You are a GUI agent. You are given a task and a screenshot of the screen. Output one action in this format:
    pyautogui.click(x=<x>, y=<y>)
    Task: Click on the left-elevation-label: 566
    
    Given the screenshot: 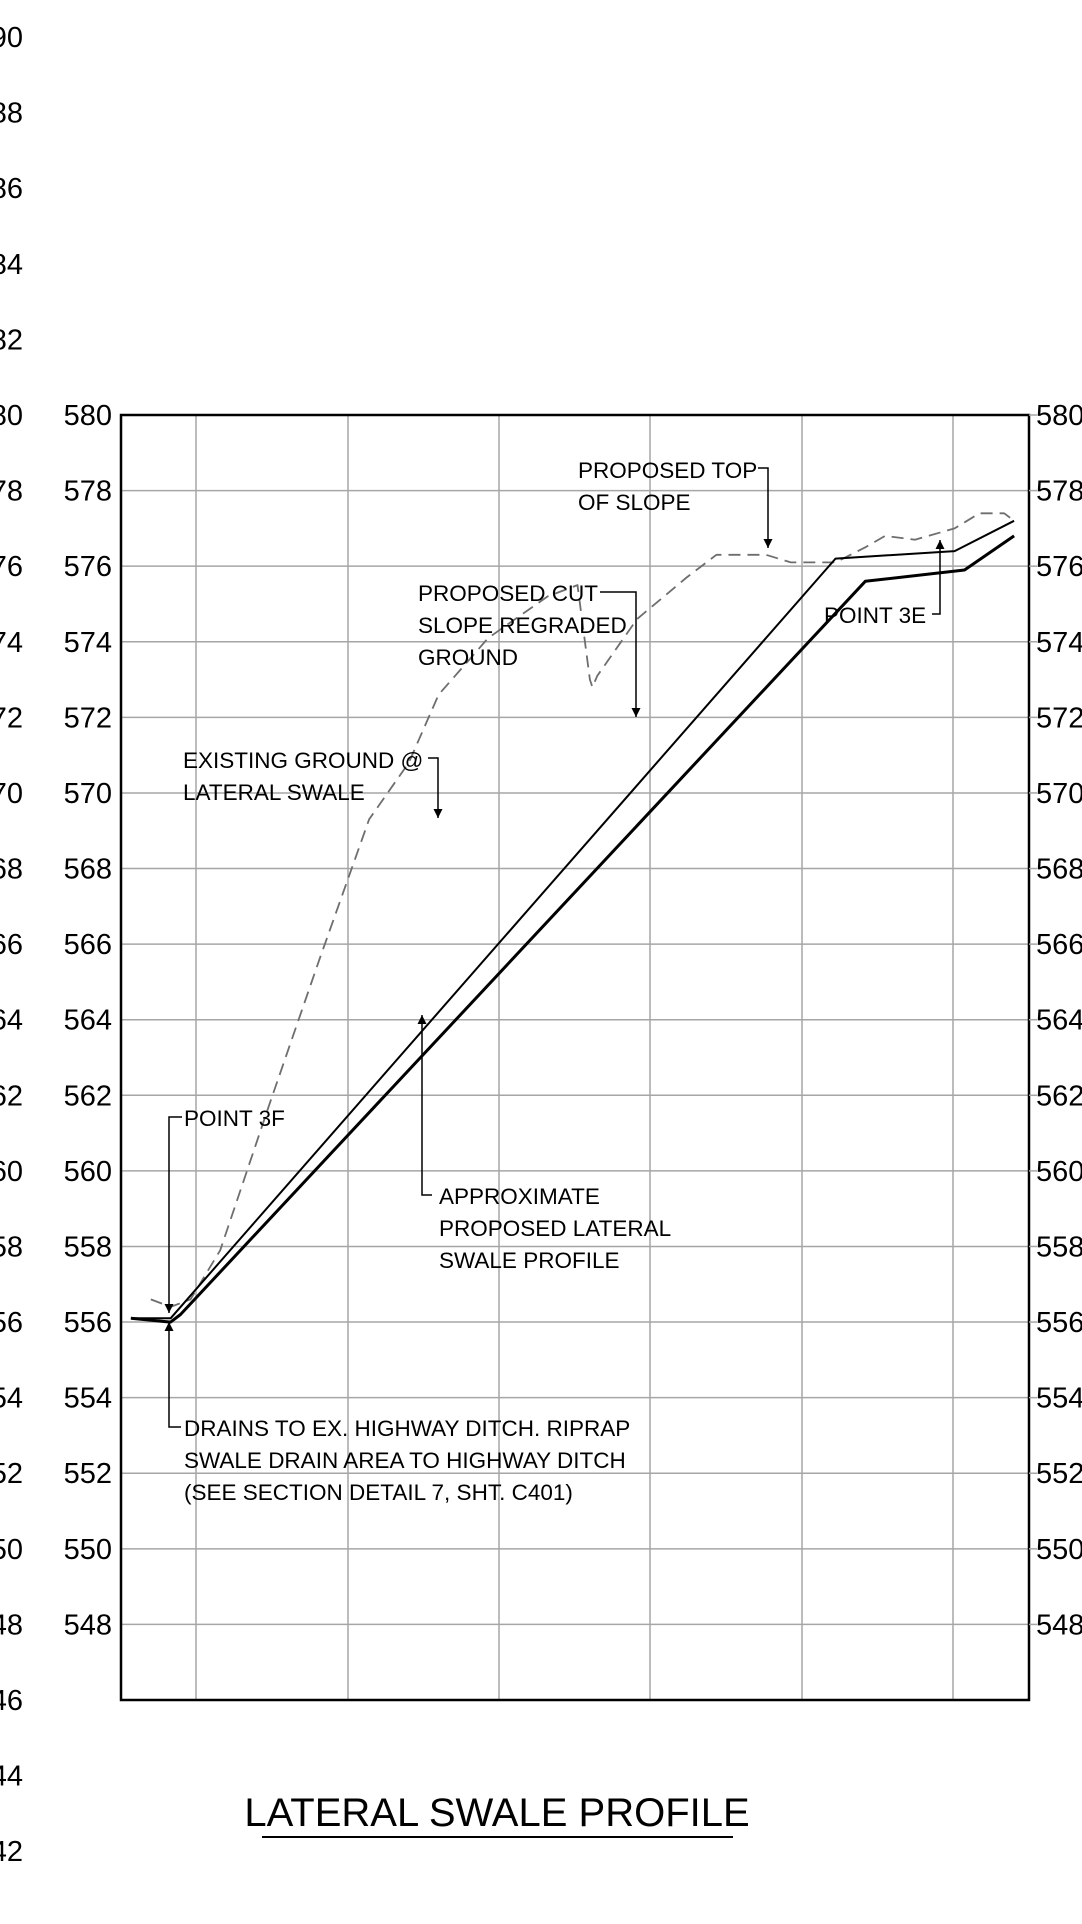 What is the action you would take?
    pyautogui.click(x=88, y=945)
    